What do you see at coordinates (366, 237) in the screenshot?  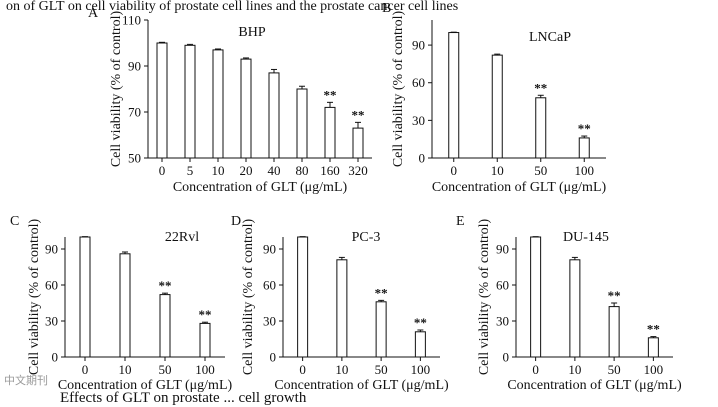 I see `chart-title: PC-3` at bounding box center [366, 237].